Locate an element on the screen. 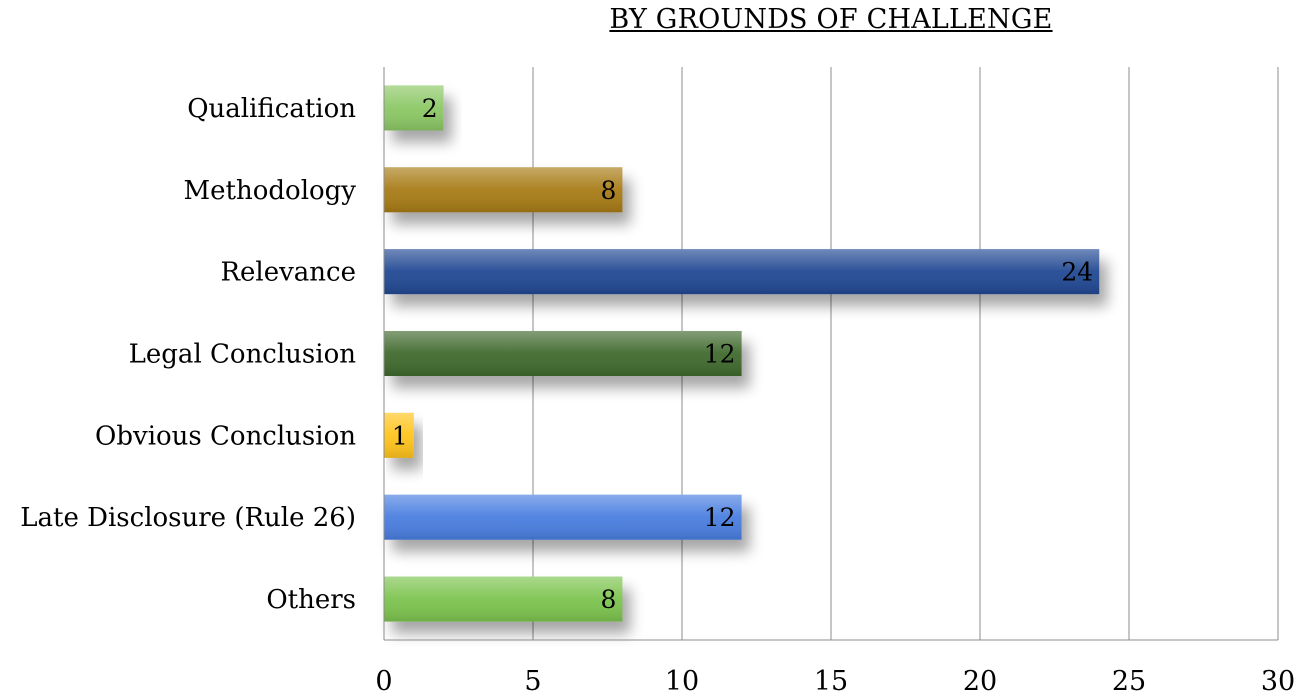 Image resolution: width=1307 pixels, height=698 pixels. data-label-methodology: 8 is located at coordinates (608, 190).